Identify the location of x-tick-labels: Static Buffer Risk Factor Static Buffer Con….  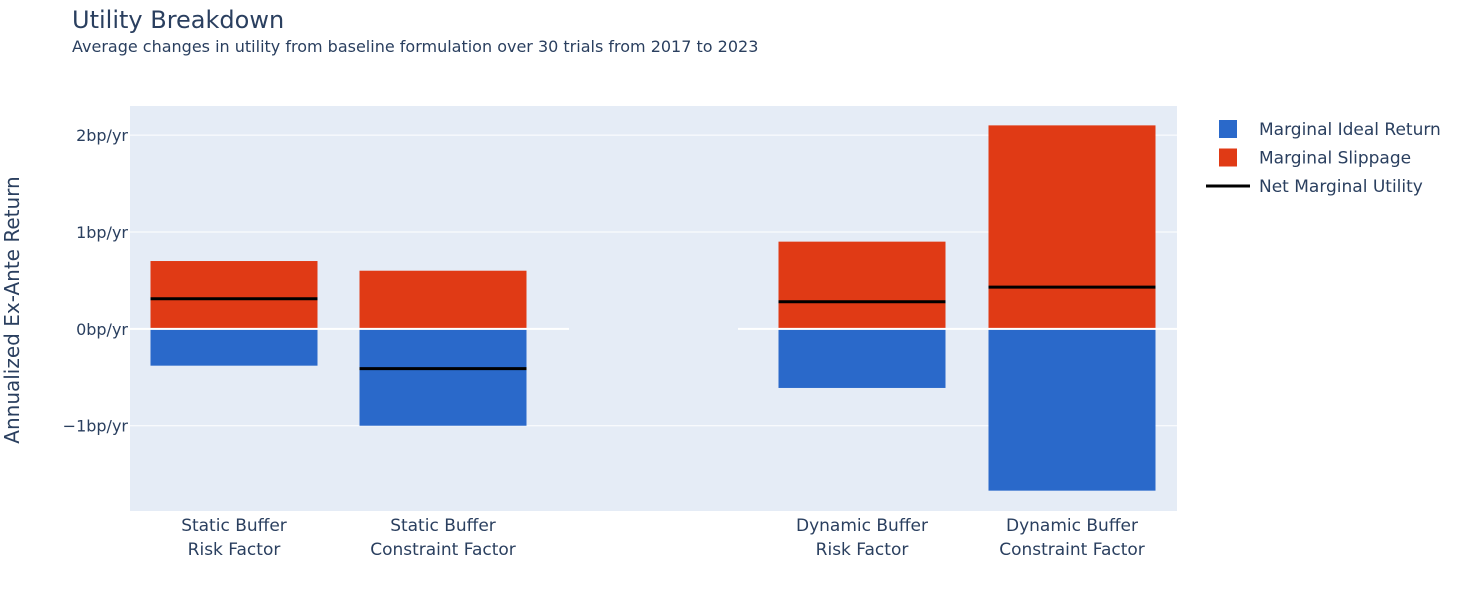
(663, 538).